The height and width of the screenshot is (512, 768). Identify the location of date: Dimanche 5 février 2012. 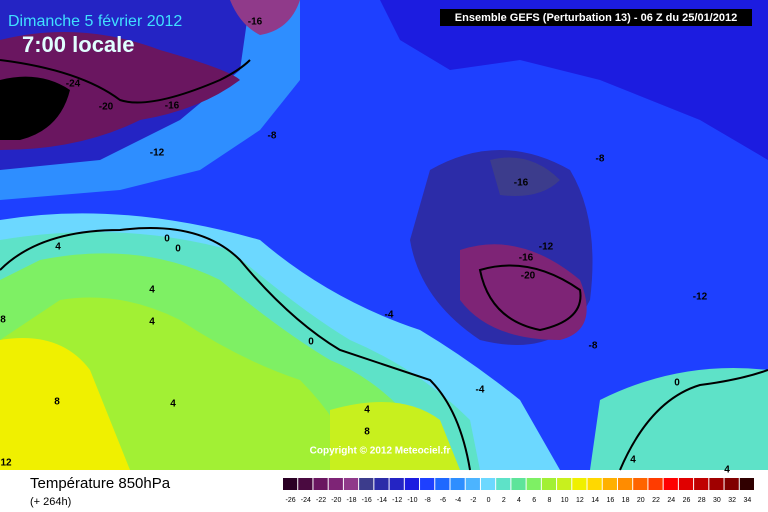
(95, 21).